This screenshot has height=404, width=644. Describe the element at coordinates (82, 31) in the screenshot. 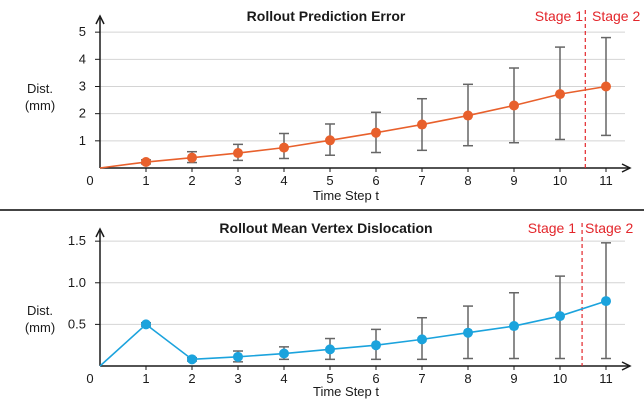

I see `y-tick-label: 5` at that location.